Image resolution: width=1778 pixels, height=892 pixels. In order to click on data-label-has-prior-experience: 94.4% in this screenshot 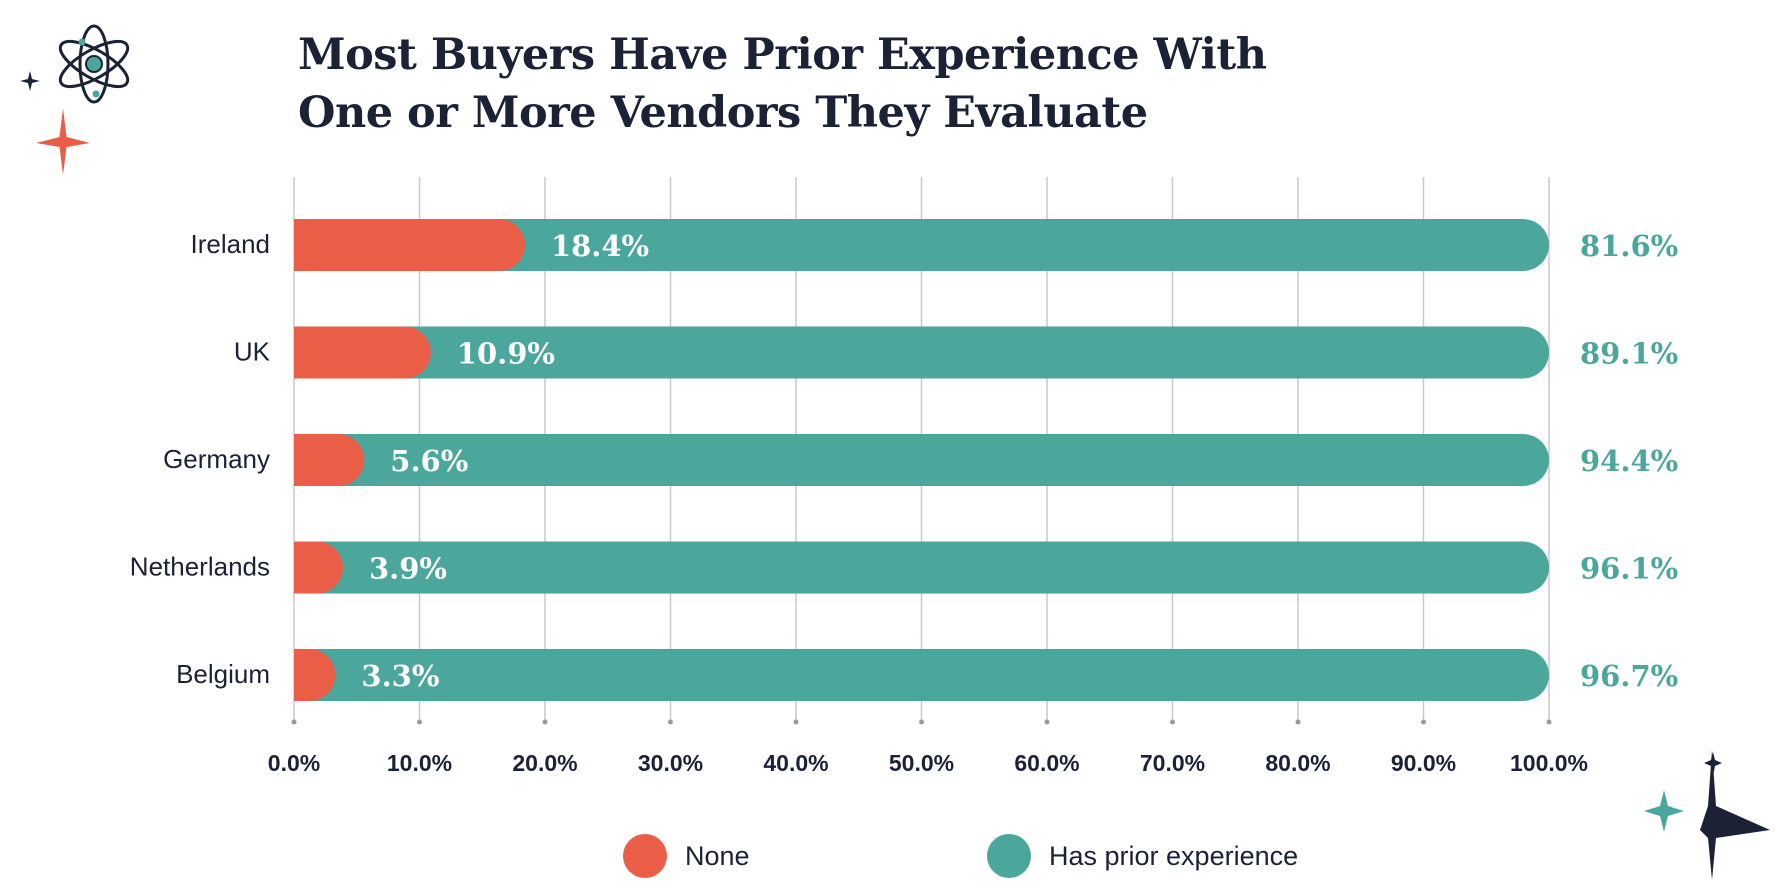, I will do `click(1629, 461)`.